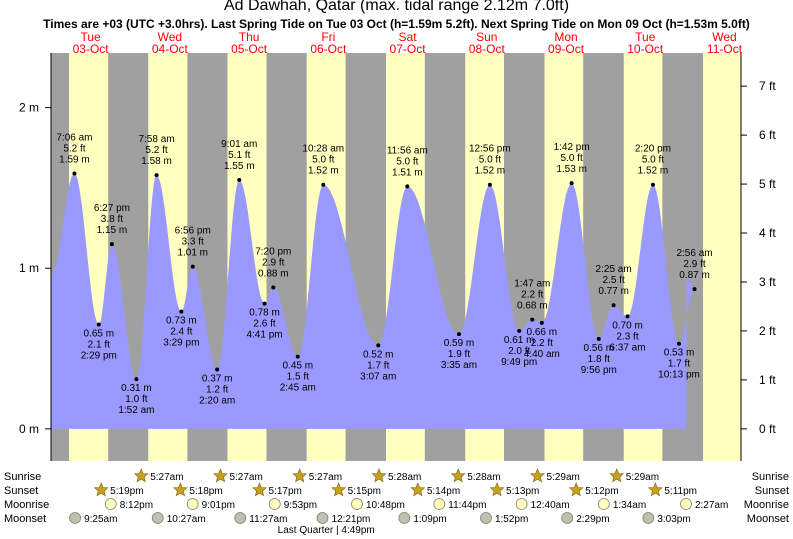  What do you see at coordinates (136, 399) in the screenshot?
I see `tide-label: 1.0 ft` at bounding box center [136, 399].